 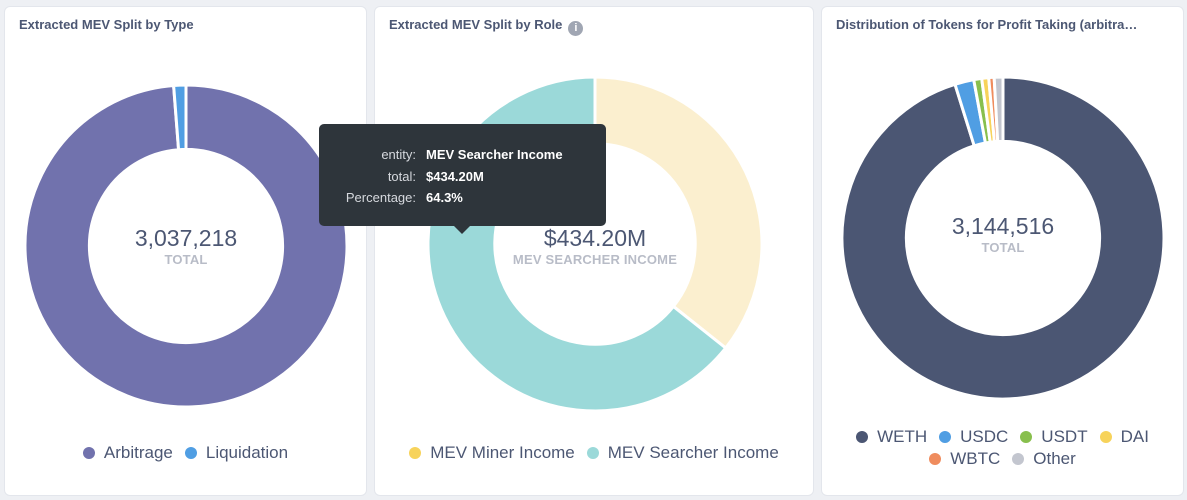 What do you see at coordinates (401, 176) in the screenshot?
I see `tooltip-key: total:` at bounding box center [401, 176].